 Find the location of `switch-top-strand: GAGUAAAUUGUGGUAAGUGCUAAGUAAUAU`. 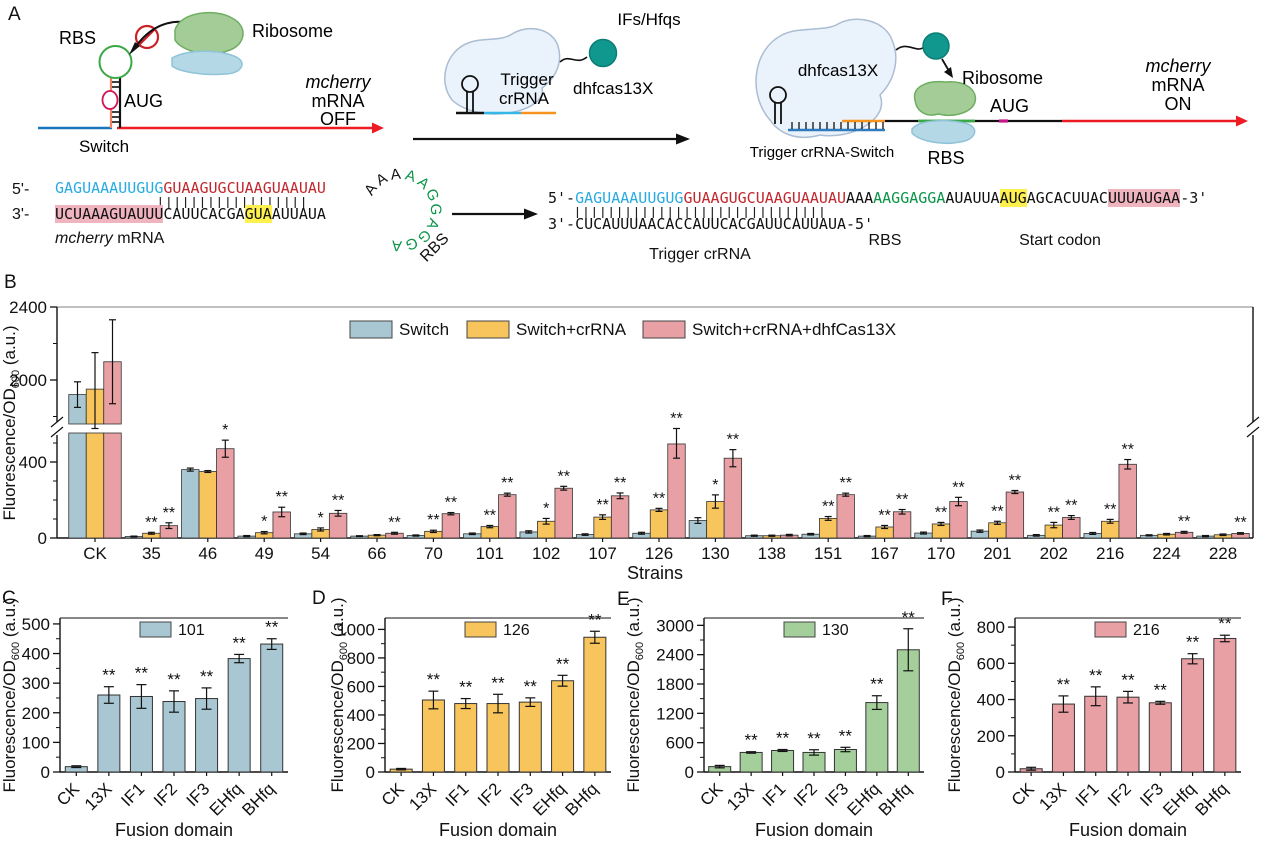

switch-top-strand: GAGUAAAUUGUGGUAAGUGCUAAGUAAUAU is located at coordinates (190, 188).